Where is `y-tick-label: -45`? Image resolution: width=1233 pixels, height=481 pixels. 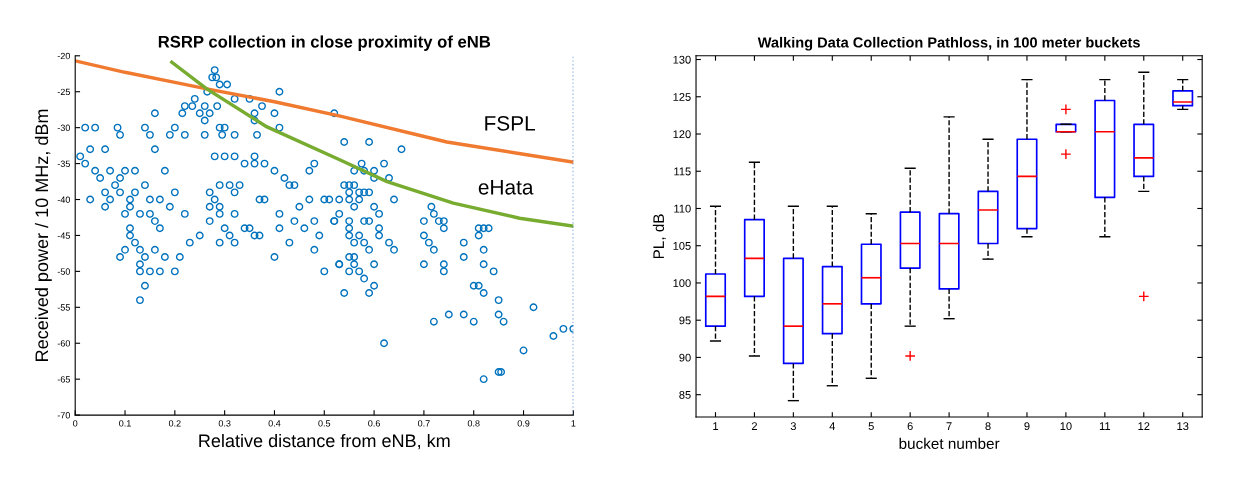 y-tick-label: -45 is located at coordinates (63, 235).